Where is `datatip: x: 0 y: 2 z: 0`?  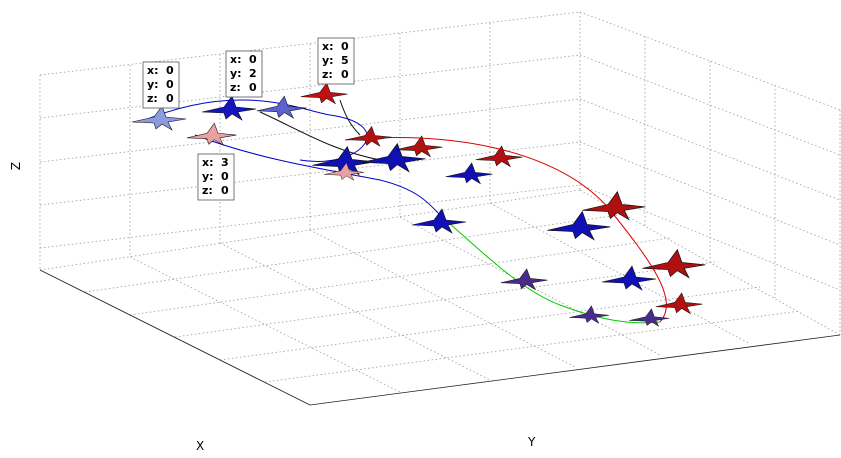
datatip: x: 0 y: 2 z: 0 is located at coordinates (244, 74).